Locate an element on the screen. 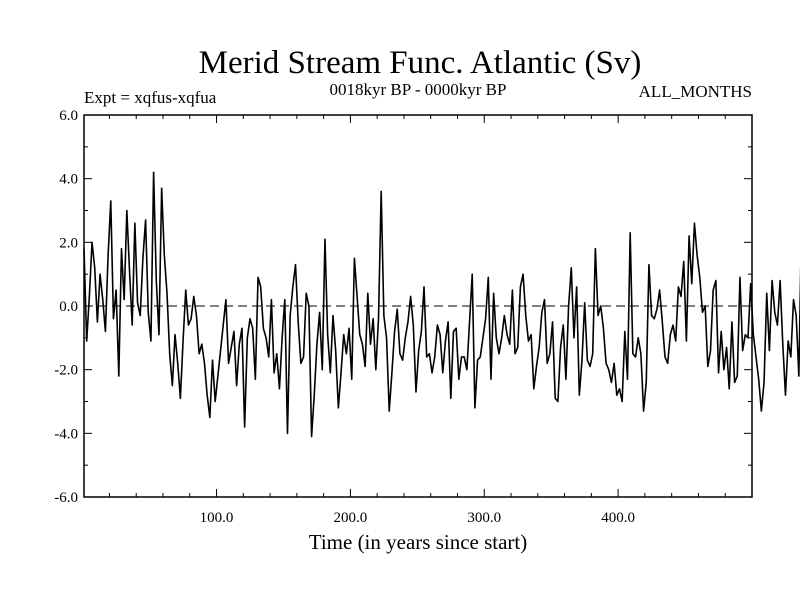 The width and height of the screenshot is (800, 600). y-tick-label: 4.0 is located at coordinates (68, 180).